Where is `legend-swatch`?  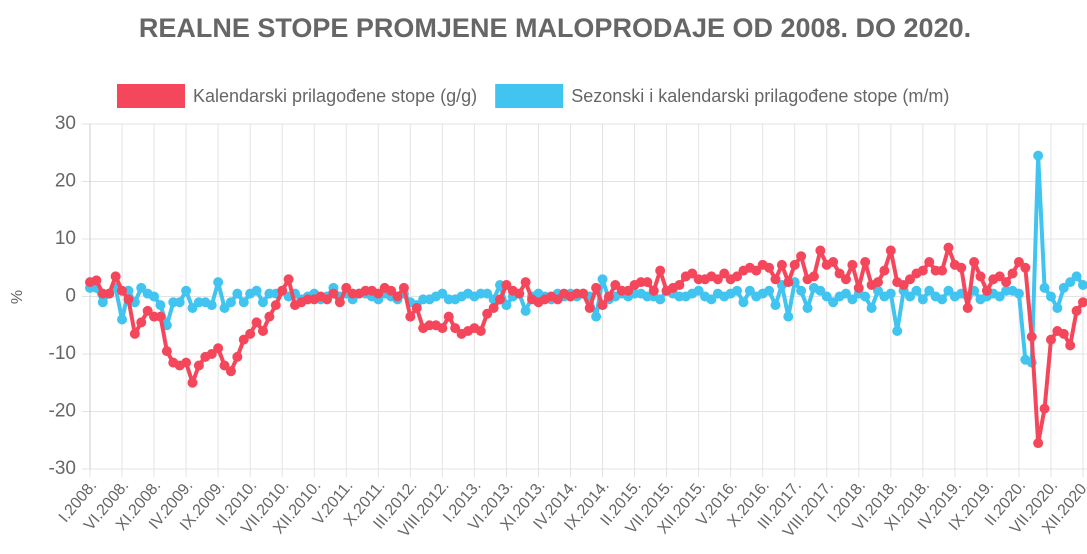
legend-swatch is located at coordinates (151, 96).